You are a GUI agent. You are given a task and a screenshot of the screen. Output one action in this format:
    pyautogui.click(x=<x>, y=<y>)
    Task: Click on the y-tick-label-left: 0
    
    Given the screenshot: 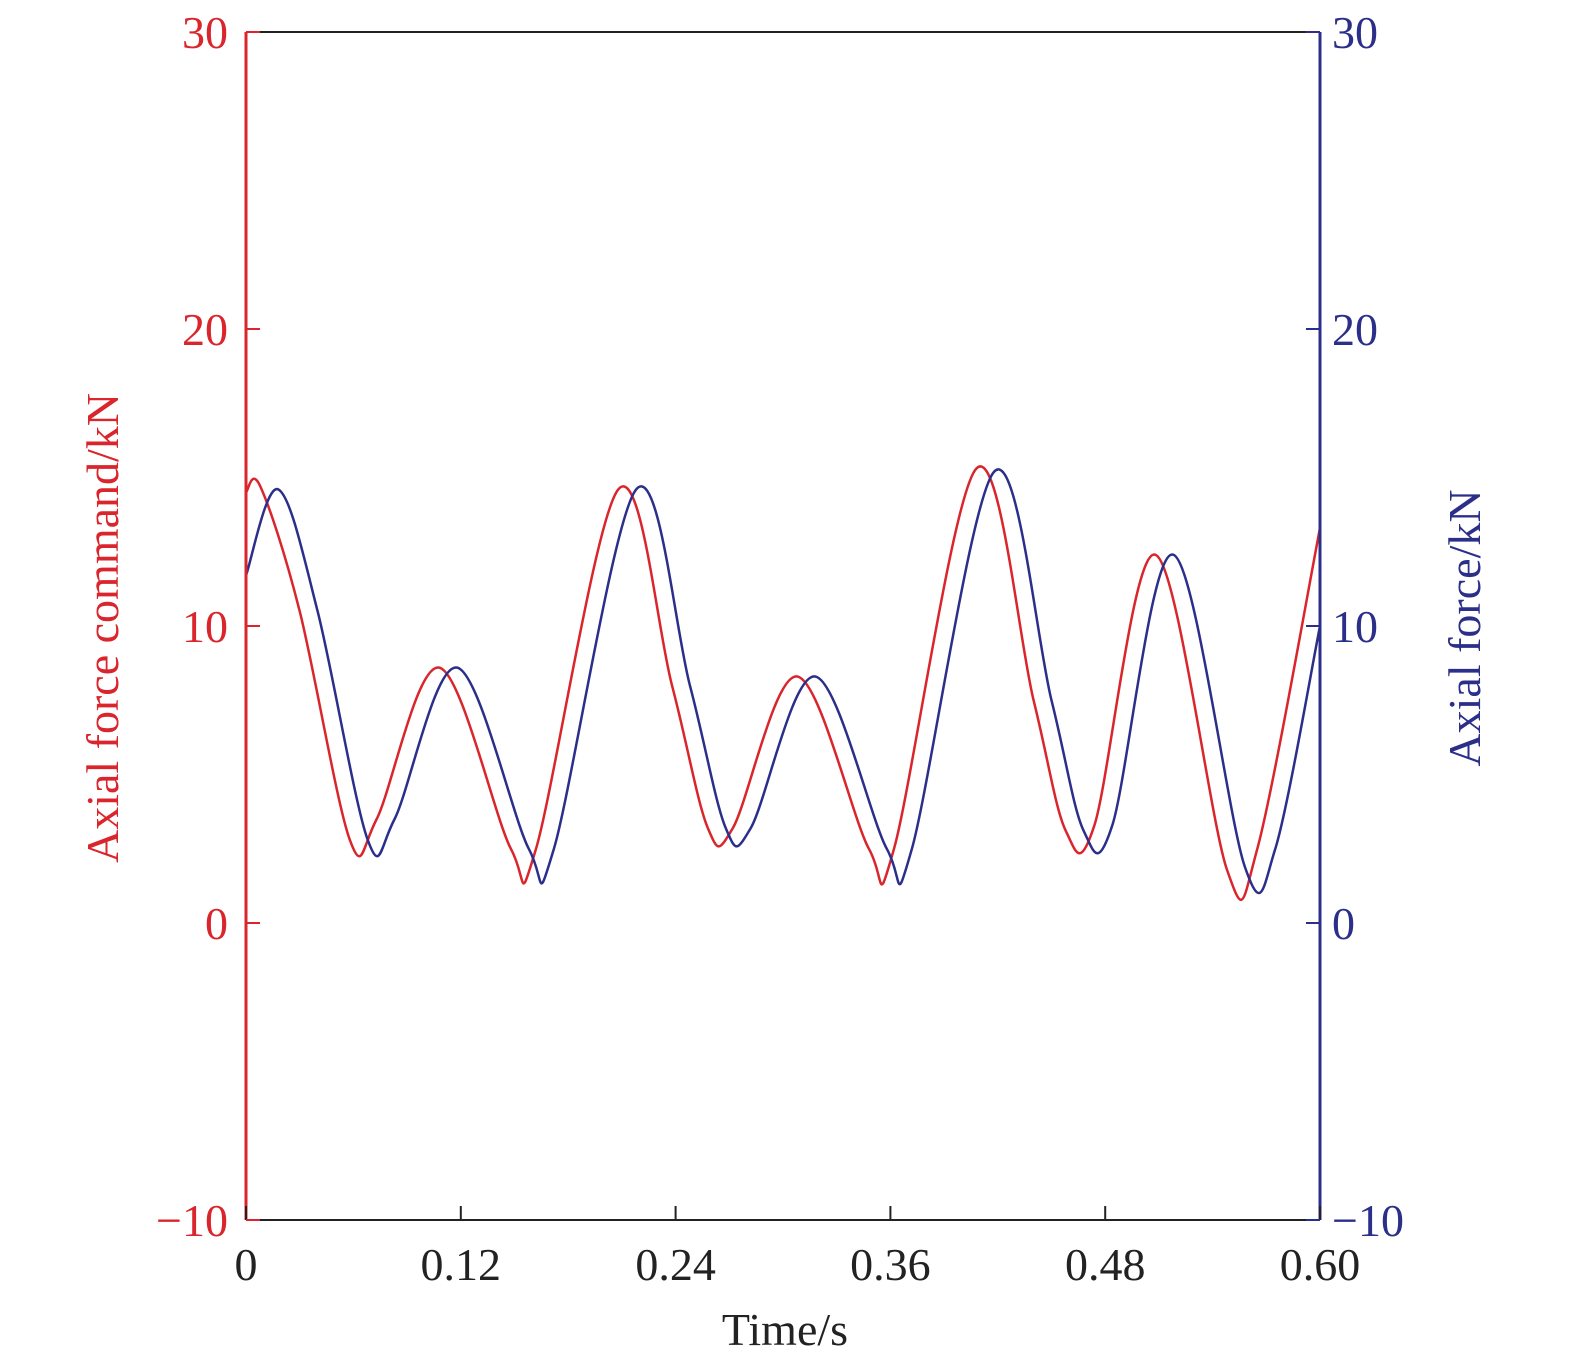 What is the action you would take?
    pyautogui.click(x=216, y=923)
    